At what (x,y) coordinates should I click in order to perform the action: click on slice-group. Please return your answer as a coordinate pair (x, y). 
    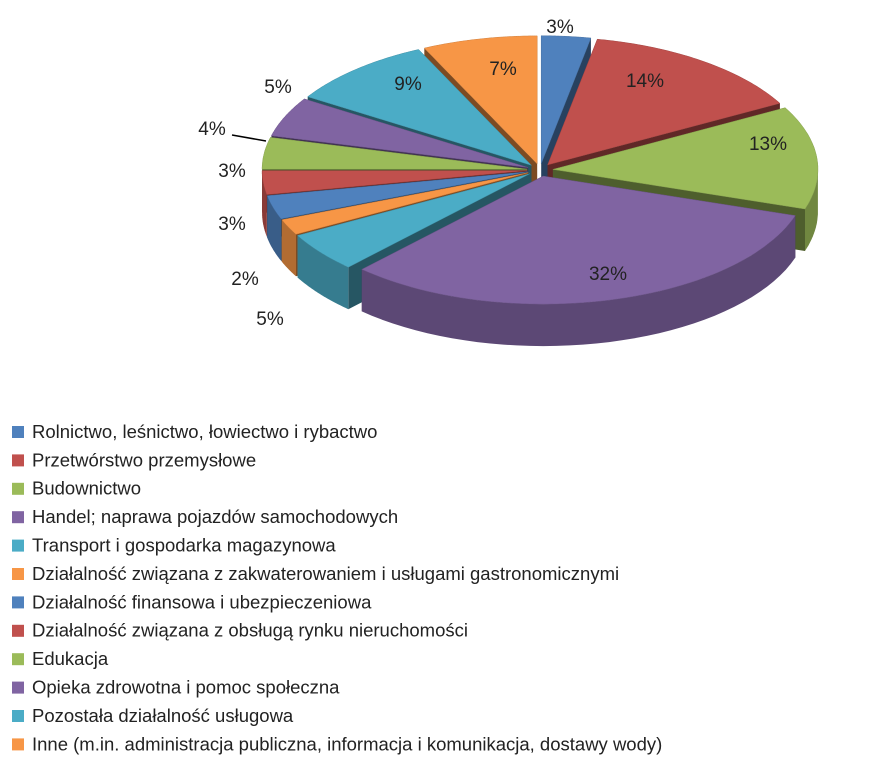
    Looking at the image, I should click on (578, 261).